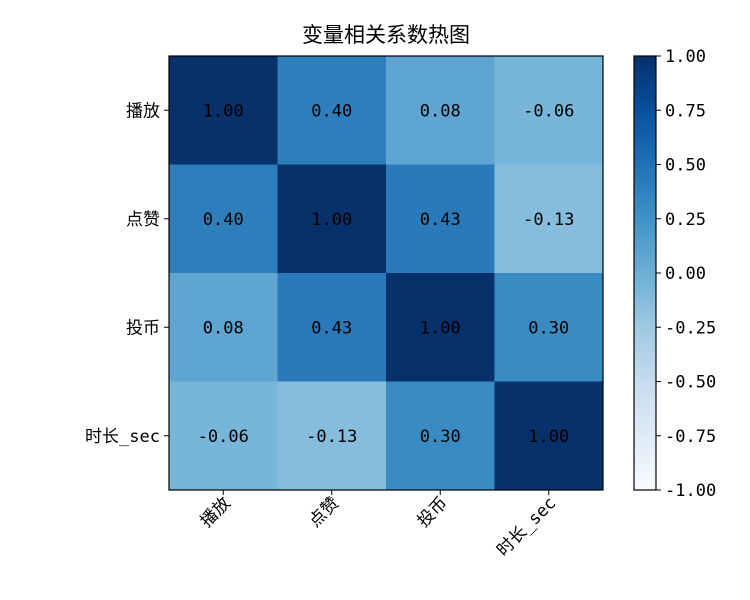 This screenshot has width=750, height=600. I want to click on x-tick-label: 点赞, so click(324, 512).